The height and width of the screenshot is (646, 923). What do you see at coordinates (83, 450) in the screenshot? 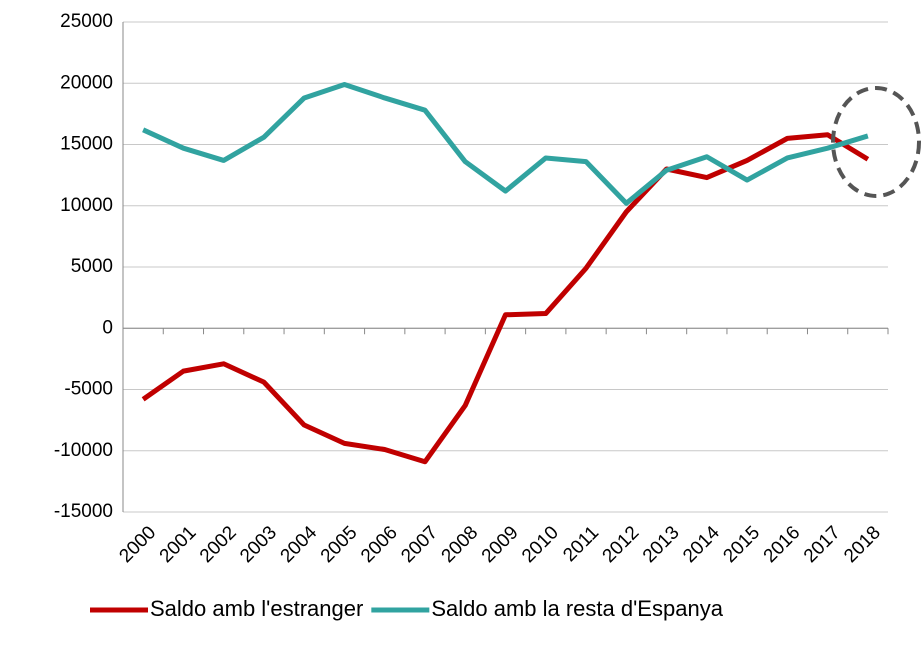
I see `y-tick-label: -10000` at bounding box center [83, 450].